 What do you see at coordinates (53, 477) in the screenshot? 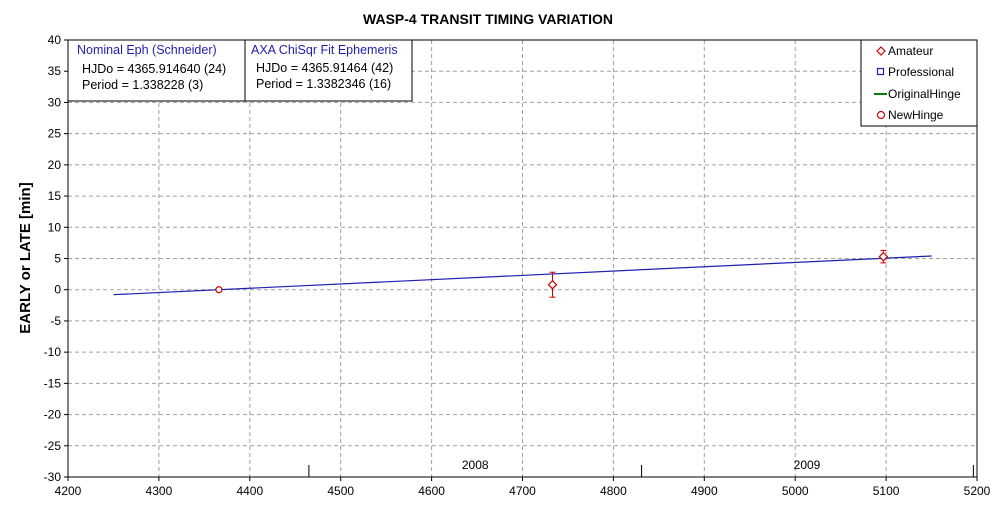
I see `y-tick-label: -30` at bounding box center [53, 477].